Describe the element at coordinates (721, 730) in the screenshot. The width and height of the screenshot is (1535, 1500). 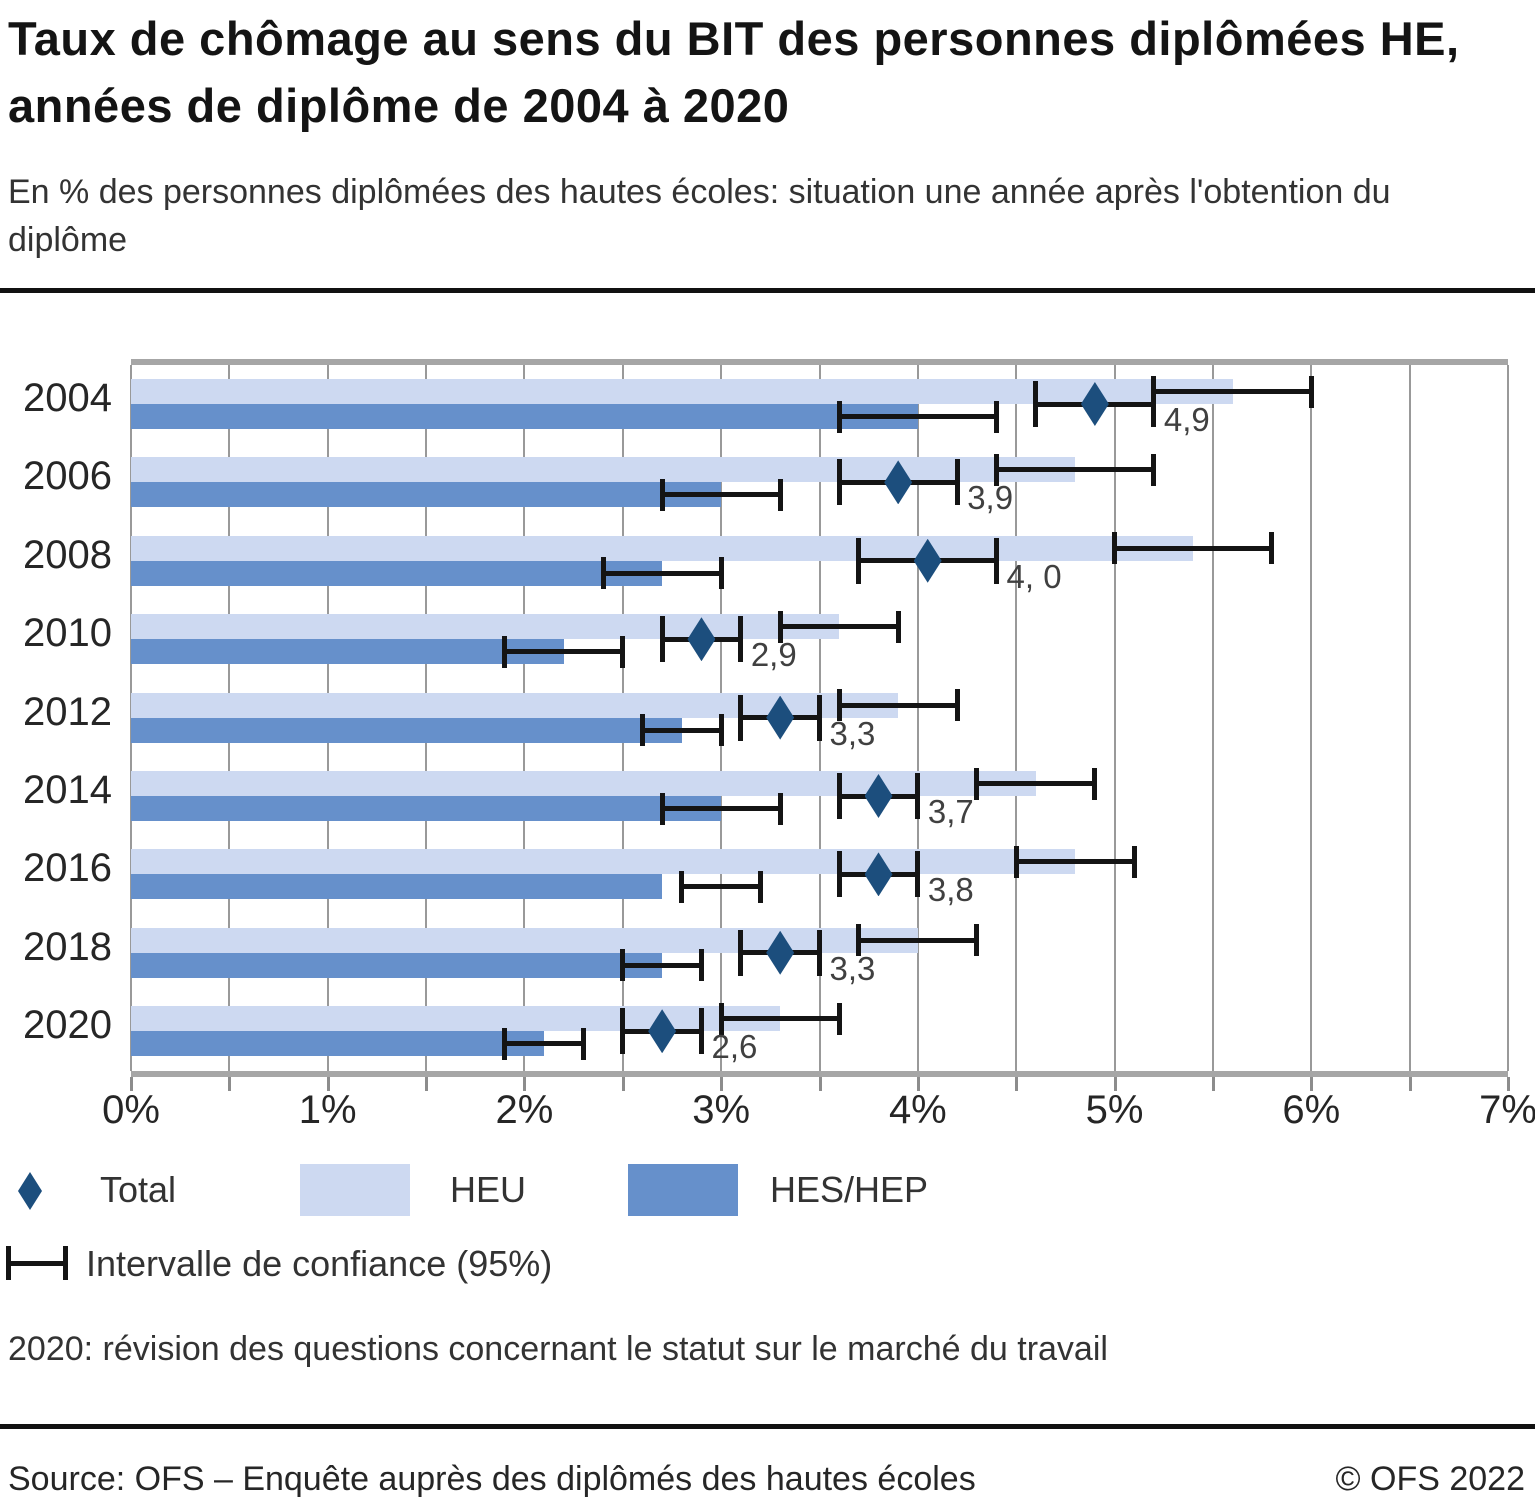
I see `ci-hes-hep-2012-cap-right` at that location.